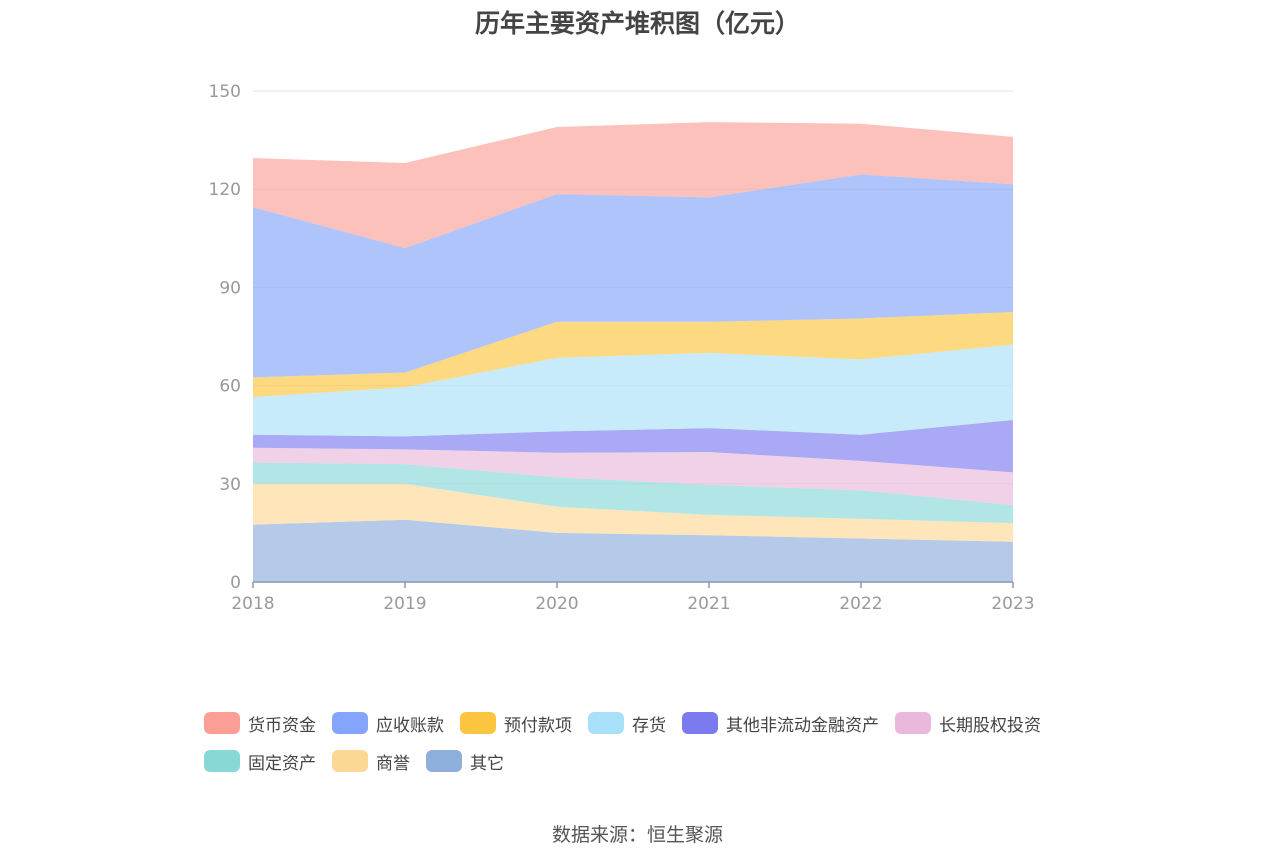  I want to click on legend-item: 预付款项, so click(516, 723).